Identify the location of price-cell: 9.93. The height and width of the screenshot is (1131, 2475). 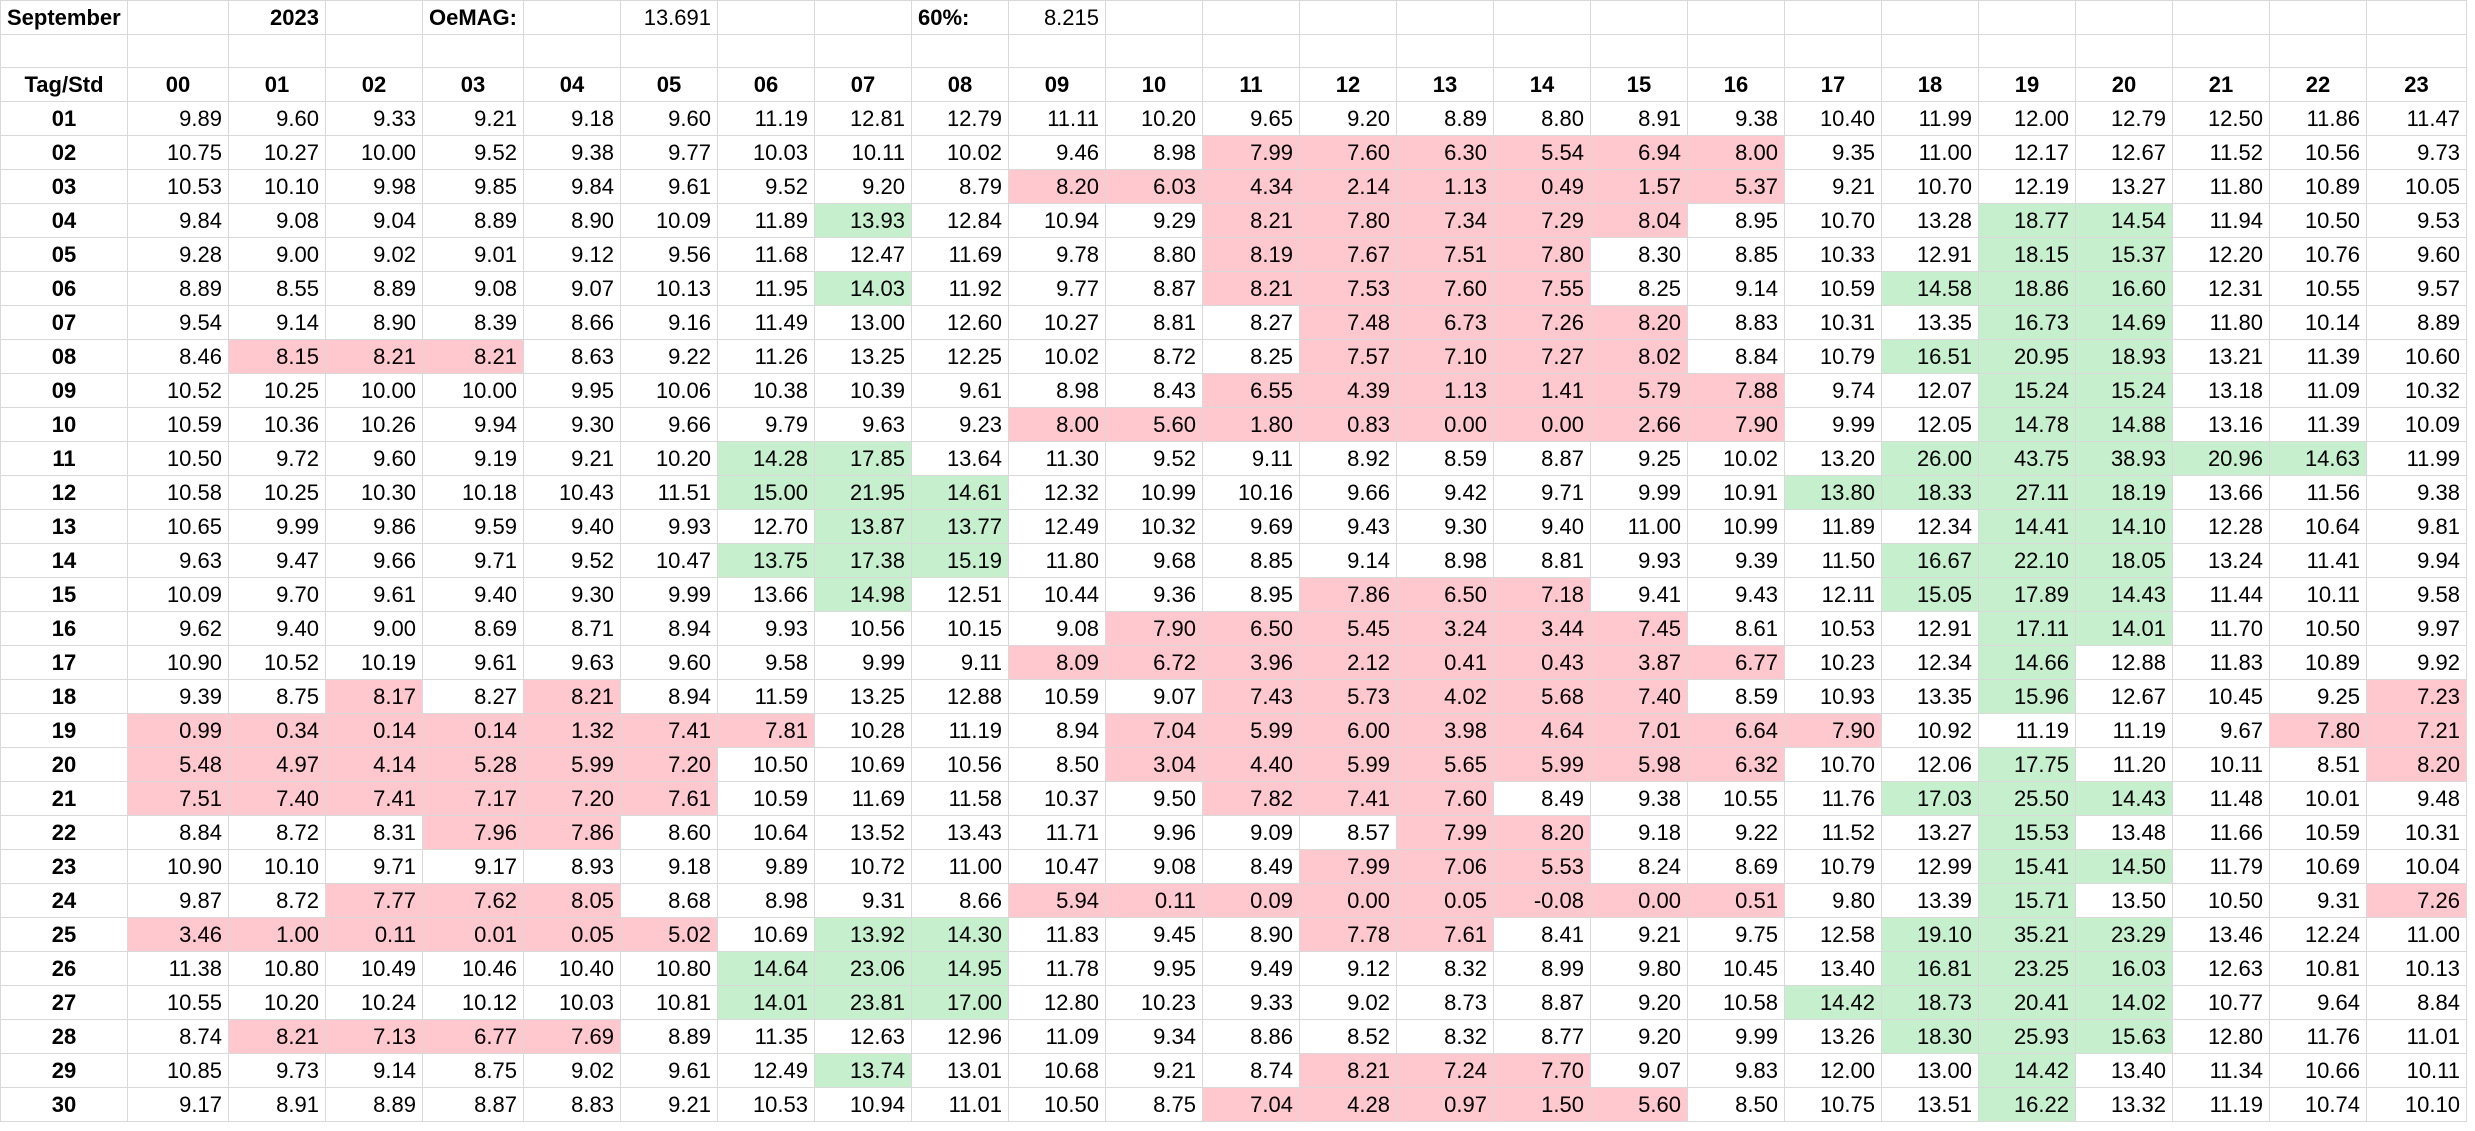
(766, 628).